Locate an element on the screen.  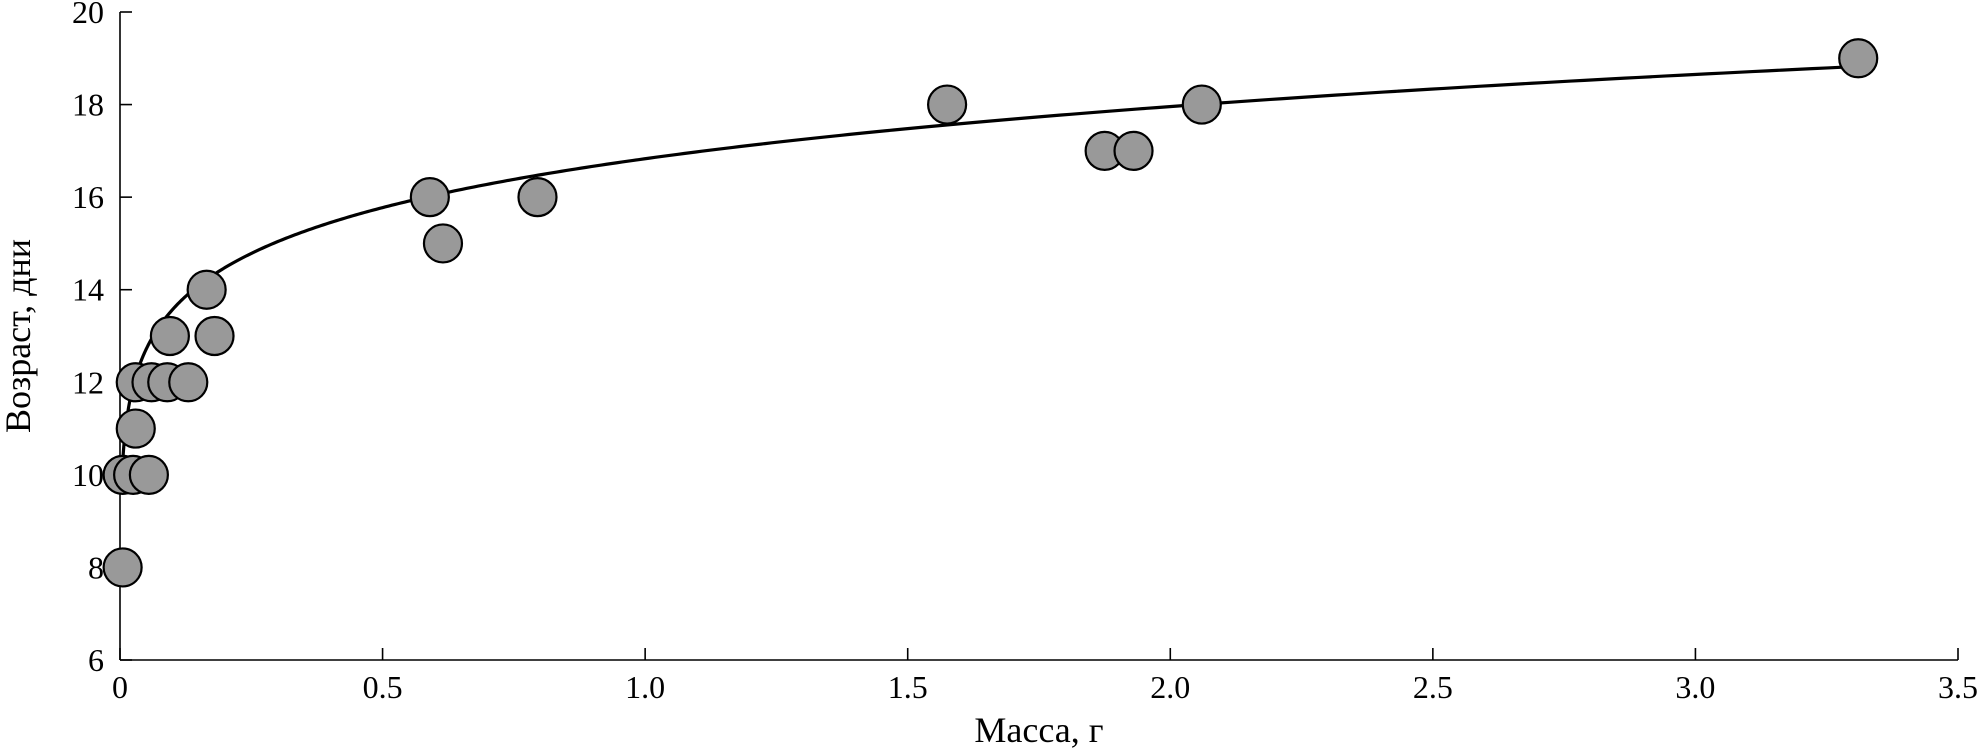
y-axis-ticks: 6 8 10 12 14 16 18 20 is located at coordinates (102, 339).